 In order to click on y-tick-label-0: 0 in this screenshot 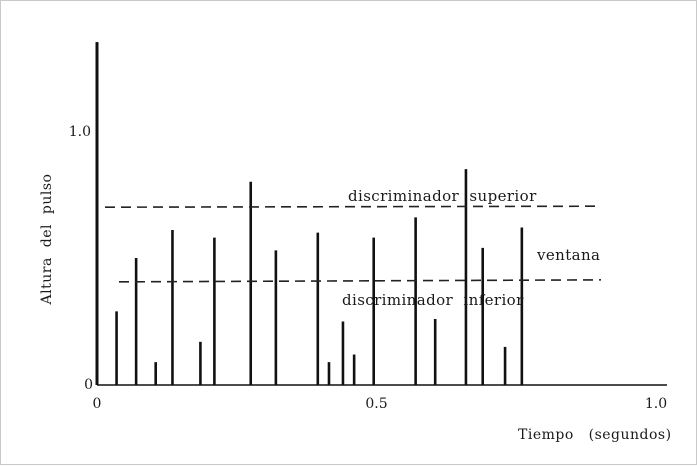, I will do `click(88, 385)`.